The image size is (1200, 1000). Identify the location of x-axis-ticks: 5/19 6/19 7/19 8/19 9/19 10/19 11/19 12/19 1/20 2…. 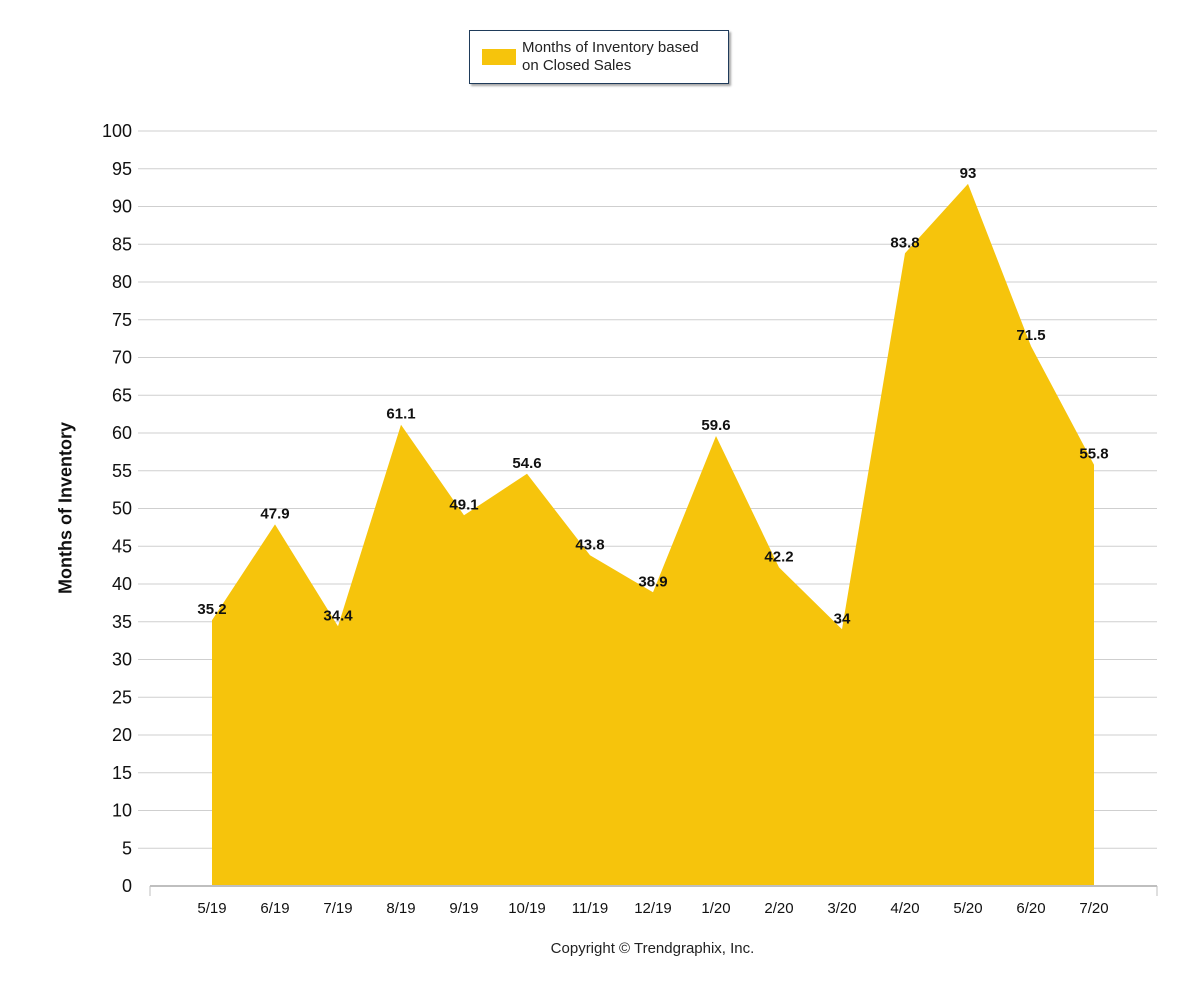
(652, 908).